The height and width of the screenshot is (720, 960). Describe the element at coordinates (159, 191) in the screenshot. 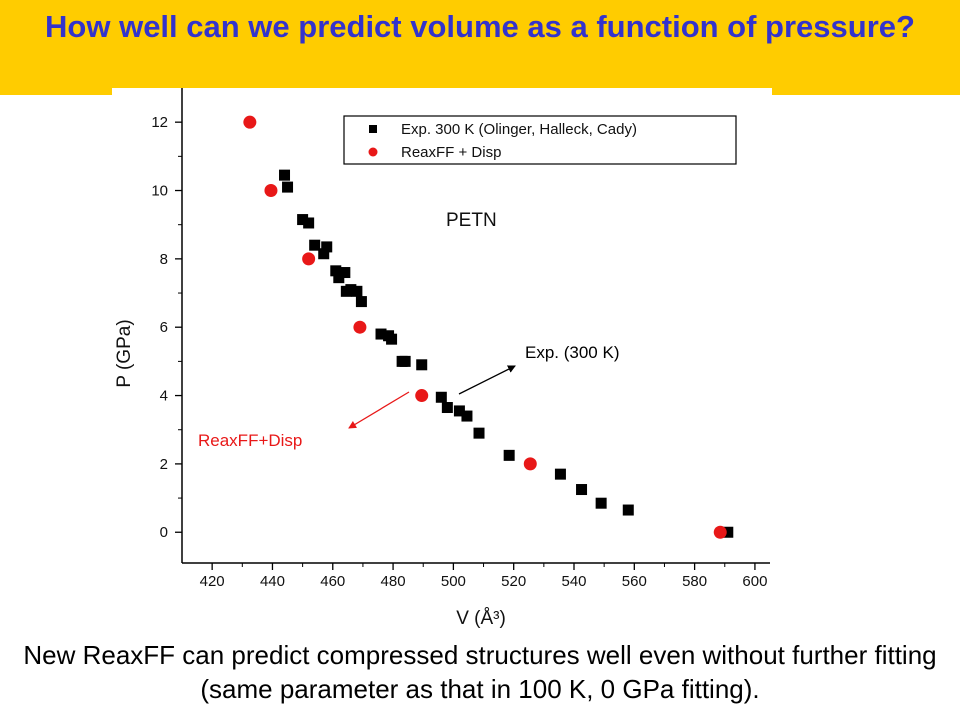

I see `y-tick-label: 10` at that location.